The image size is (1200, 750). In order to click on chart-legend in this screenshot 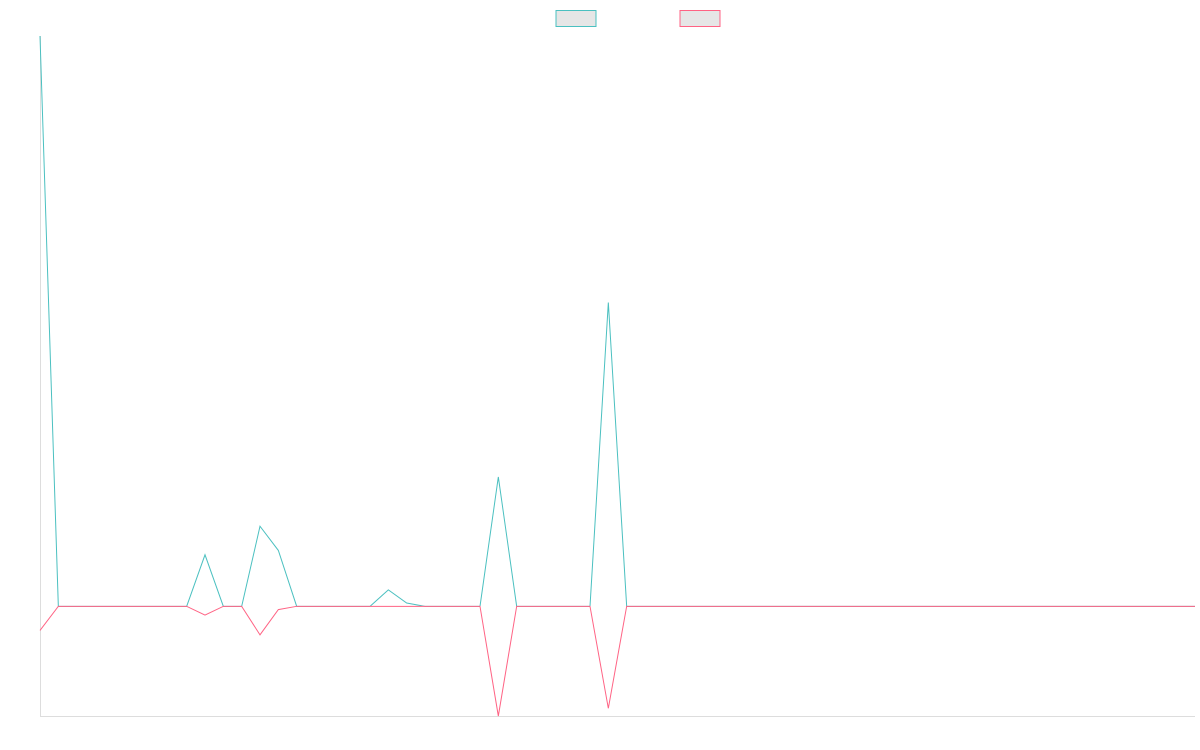, I will do `click(638, 18)`.